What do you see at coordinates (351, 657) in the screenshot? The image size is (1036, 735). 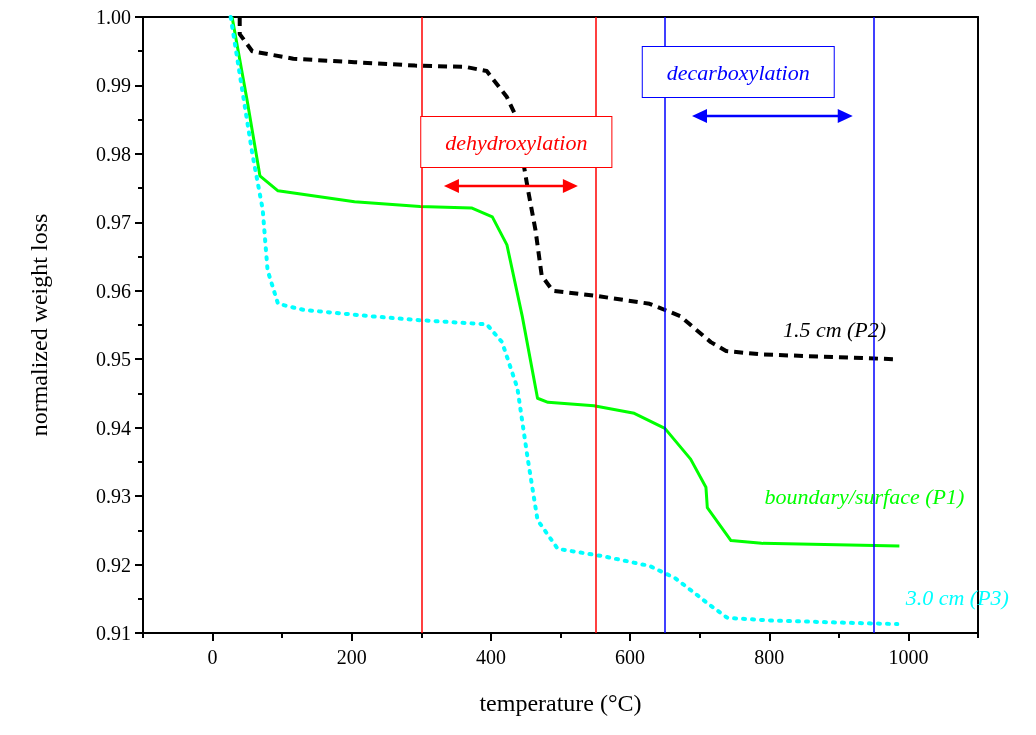 I see `x-tick-label: 200` at bounding box center [351, 657].